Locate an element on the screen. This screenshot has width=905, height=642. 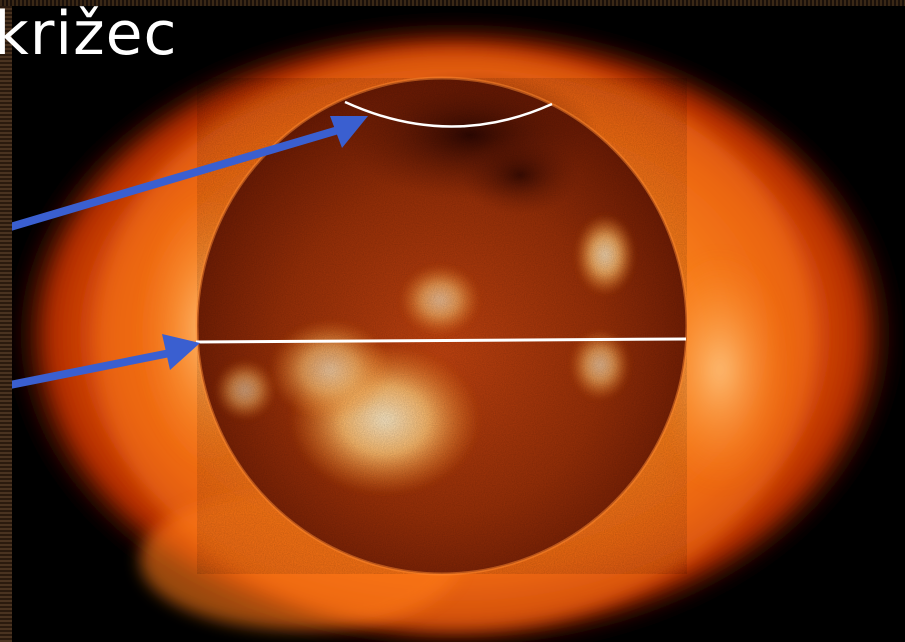
arrow-head-equator is located at coordinates (181, 352).